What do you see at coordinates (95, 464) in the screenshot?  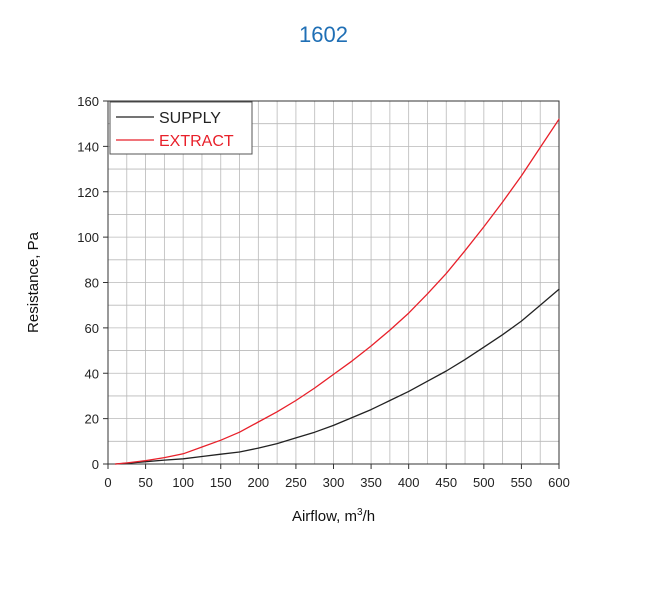 I see `y-tick-label: 0` at bounding box center [95, 464].